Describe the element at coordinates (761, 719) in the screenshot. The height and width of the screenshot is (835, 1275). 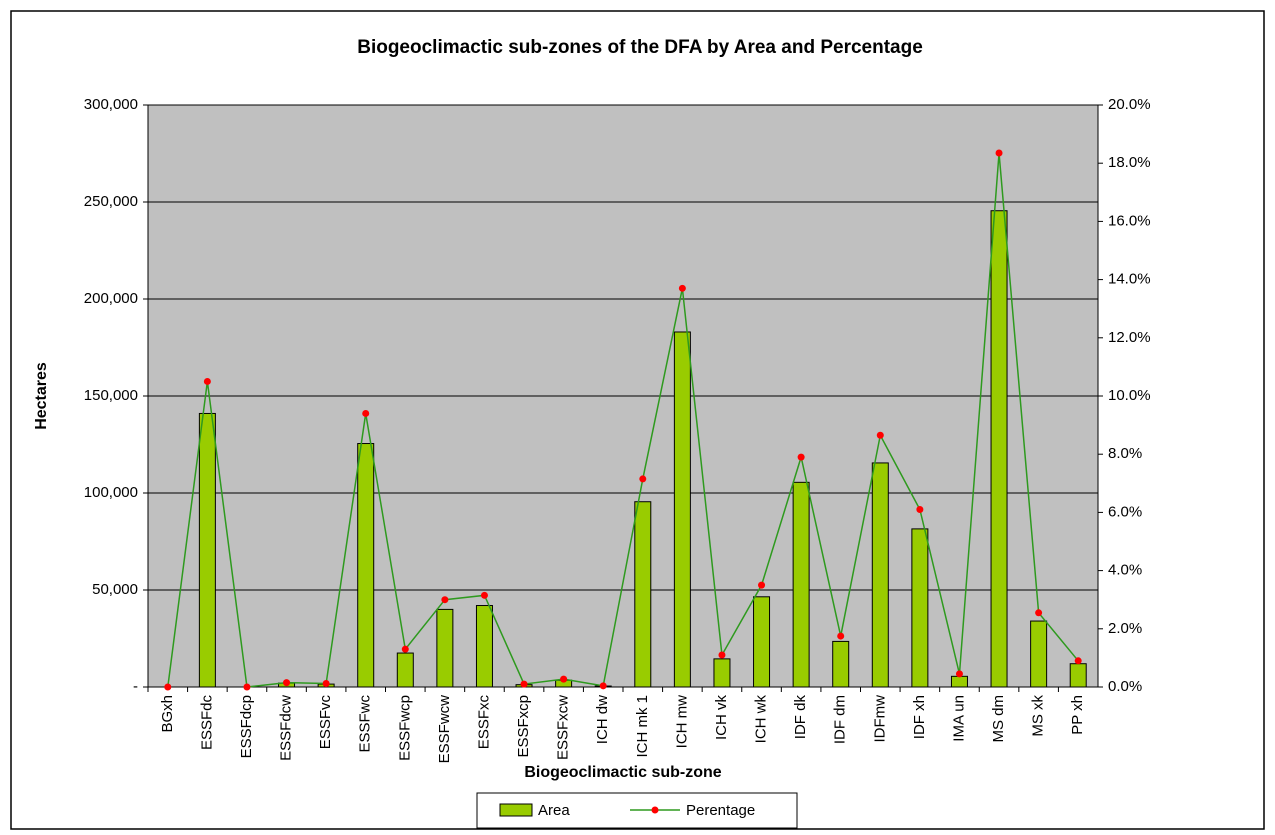
I see `x-tick-label: ICH wk` at that location.